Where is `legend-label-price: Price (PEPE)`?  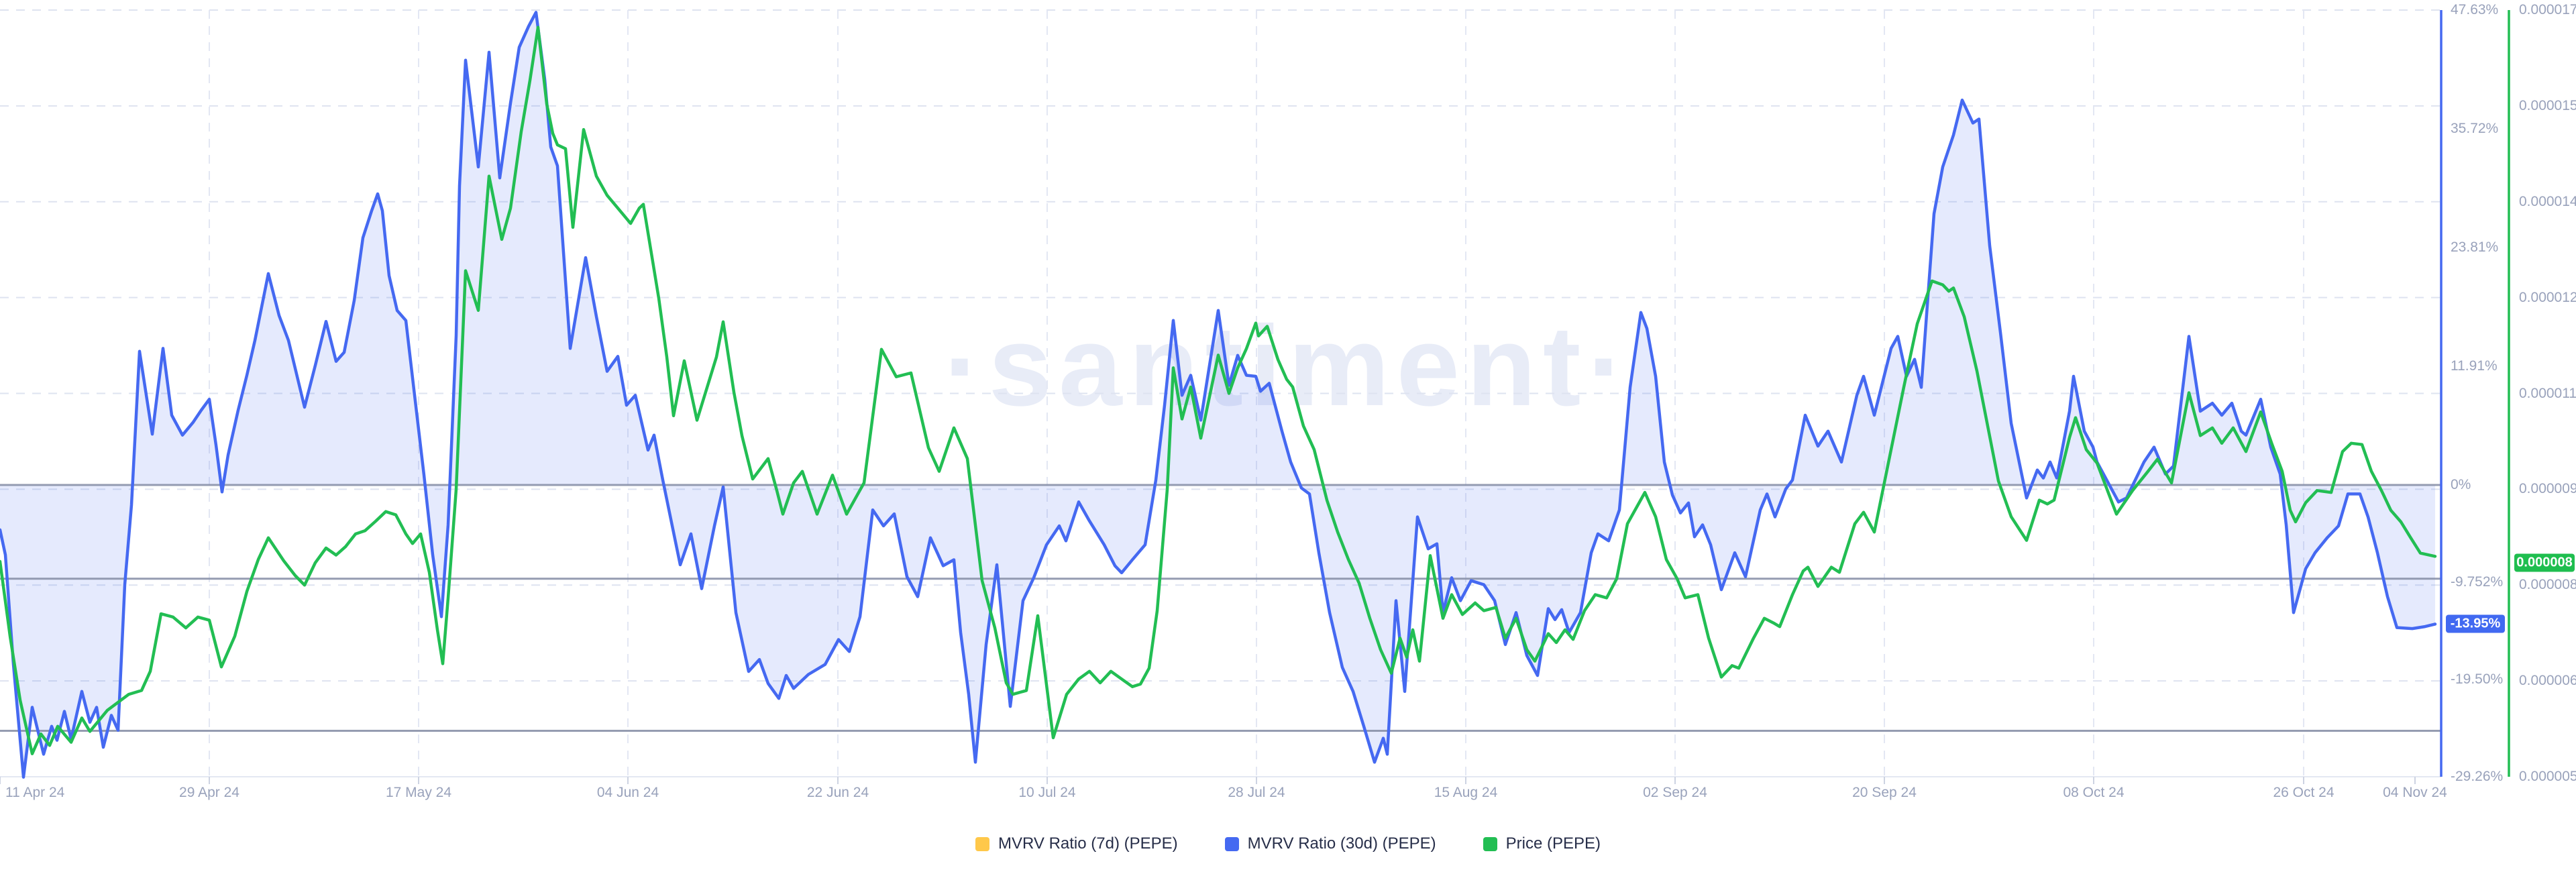
legend-label-price: Price (PEPE) is located at coordinates (1553, 844).